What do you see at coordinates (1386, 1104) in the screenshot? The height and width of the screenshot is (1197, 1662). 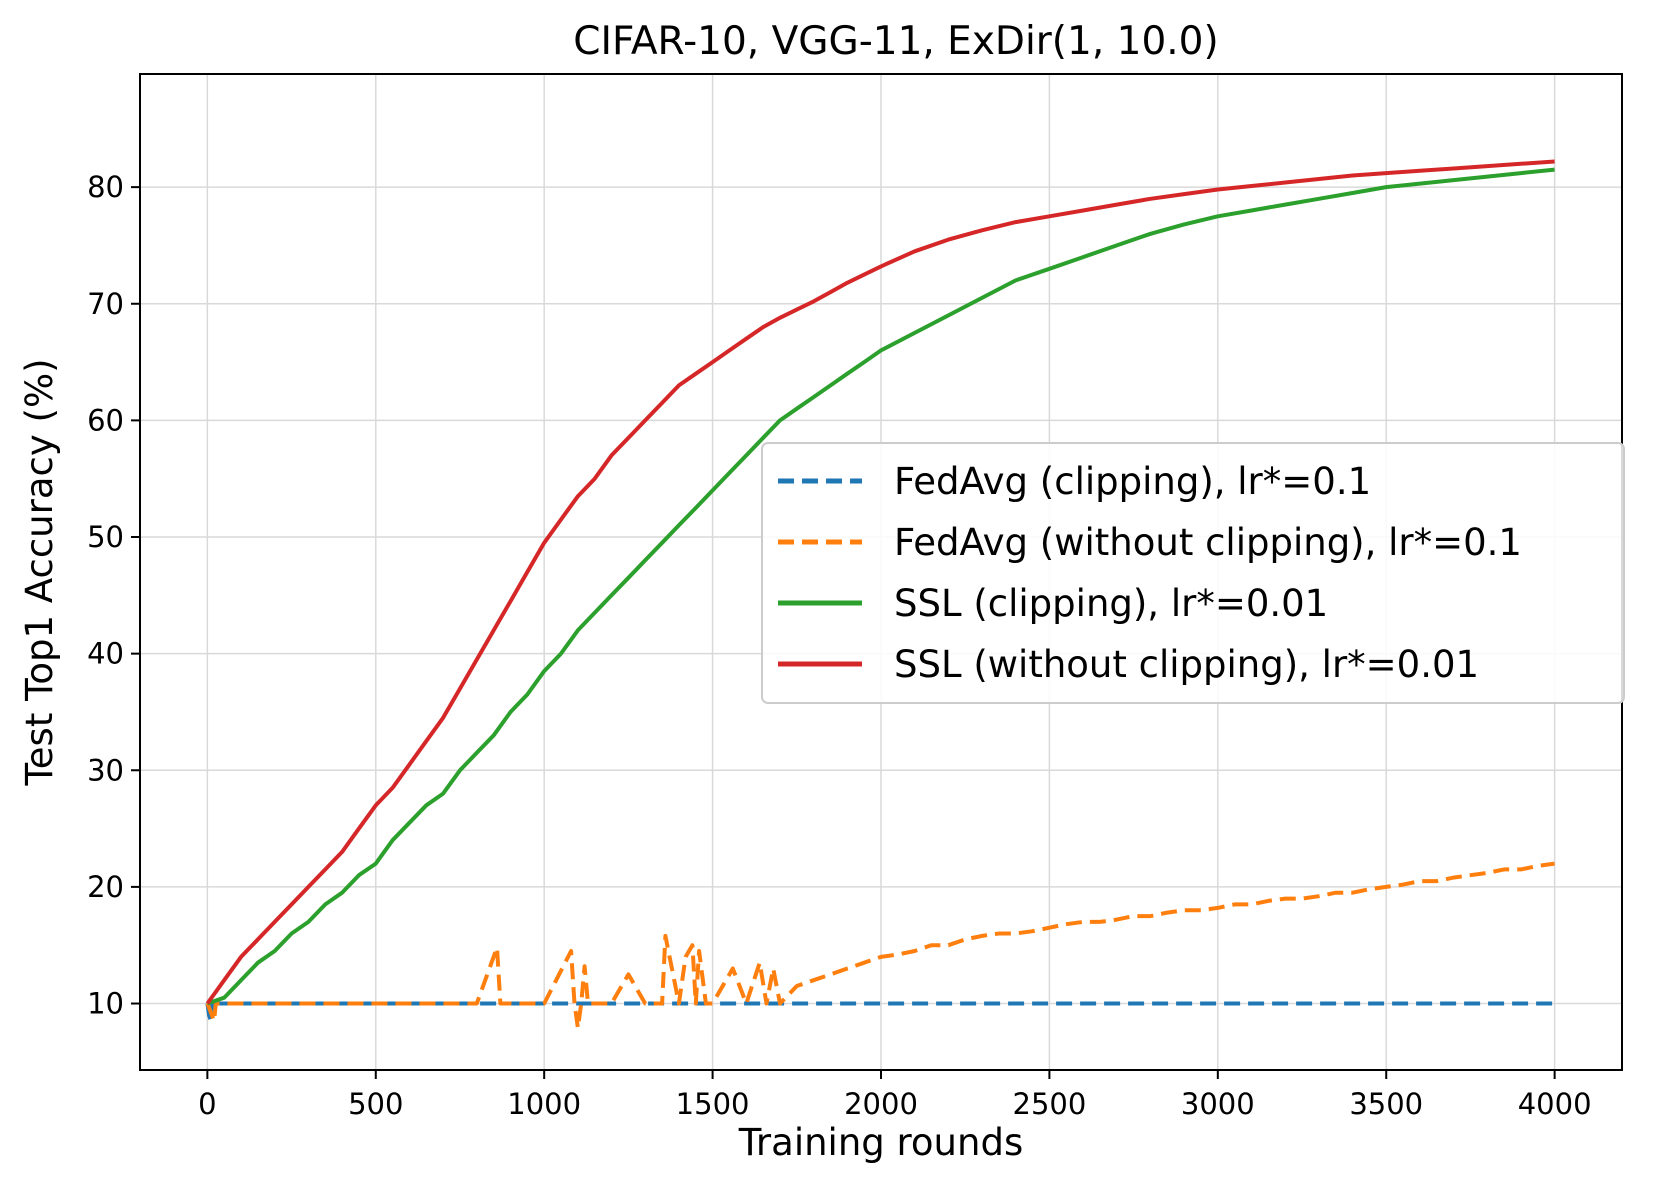 I see `x-tick-label: 3500` at bounding box center [1386, 1104].